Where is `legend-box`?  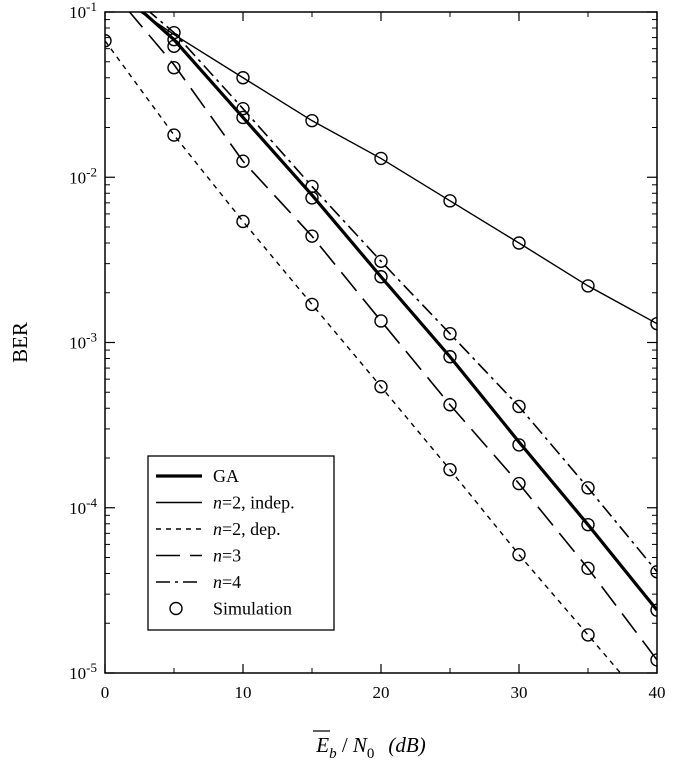
legend-box is located at coordinates (241, 543).